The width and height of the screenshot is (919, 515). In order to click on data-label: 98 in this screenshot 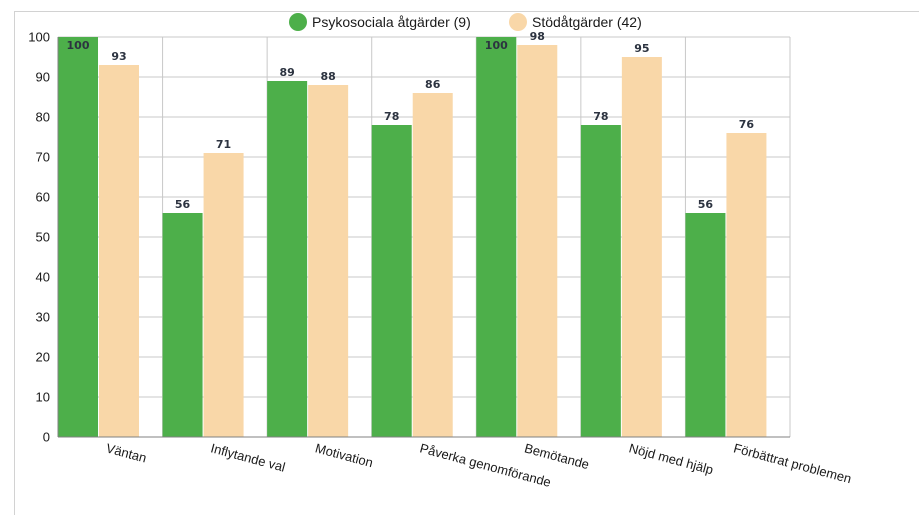, I will do `click(537, 36)`.